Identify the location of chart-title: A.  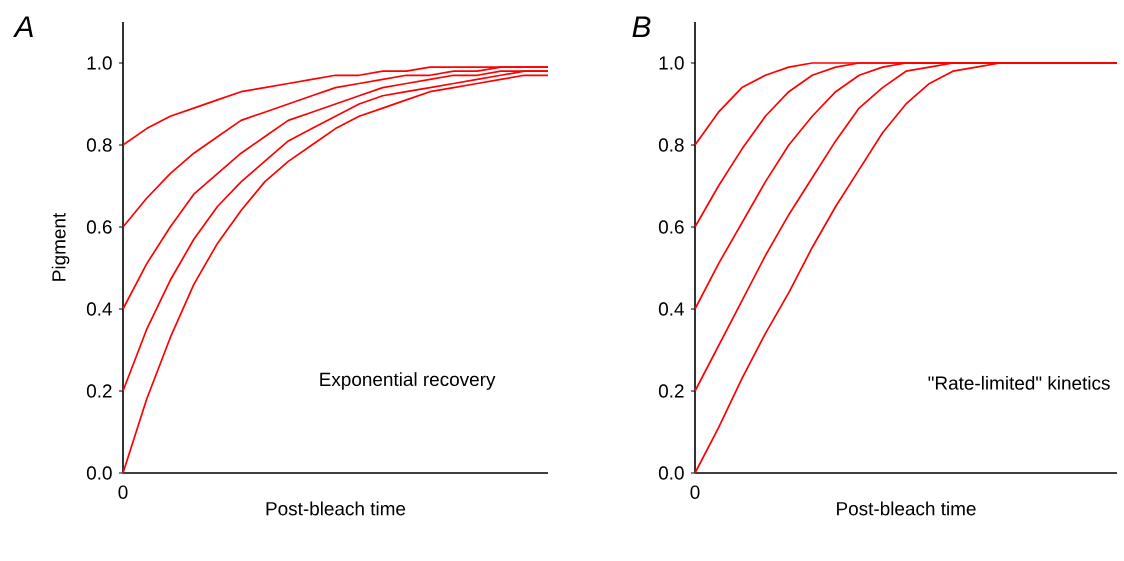
(23, 27).